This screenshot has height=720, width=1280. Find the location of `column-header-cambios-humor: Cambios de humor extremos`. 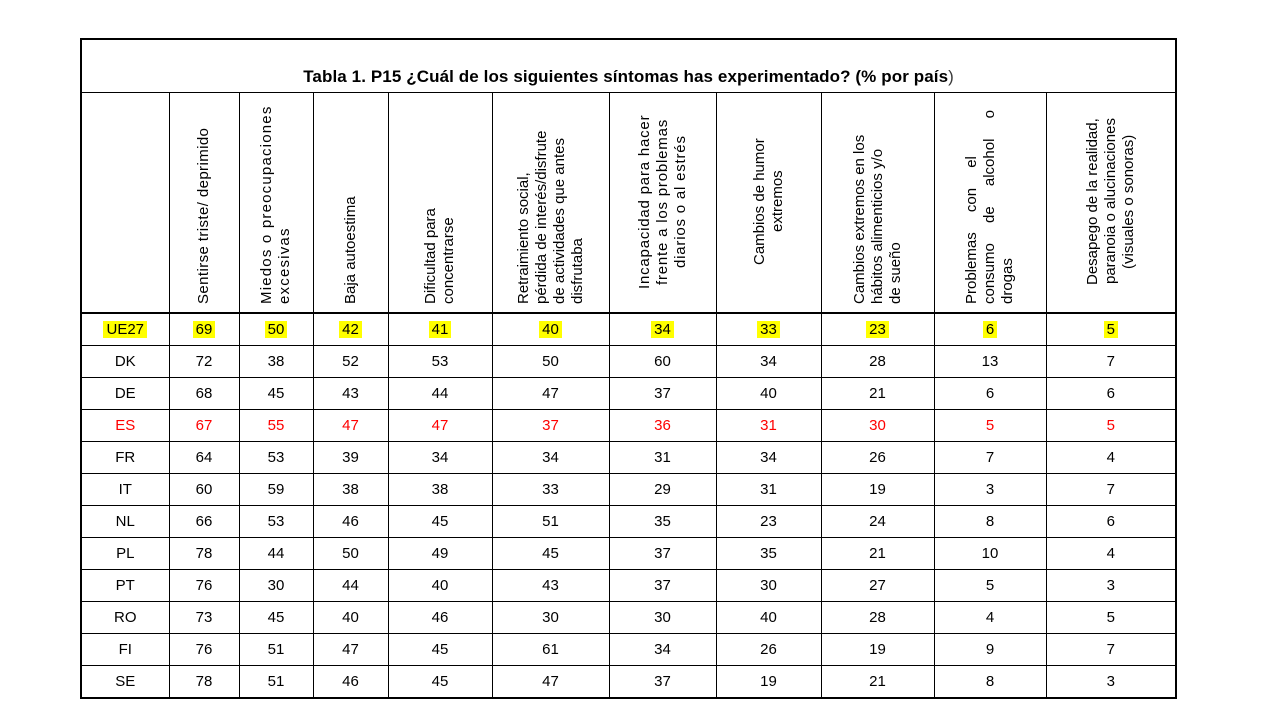

column-header-cambios-humor: Cambios de humor extremos is located at coordinates (768, 201).